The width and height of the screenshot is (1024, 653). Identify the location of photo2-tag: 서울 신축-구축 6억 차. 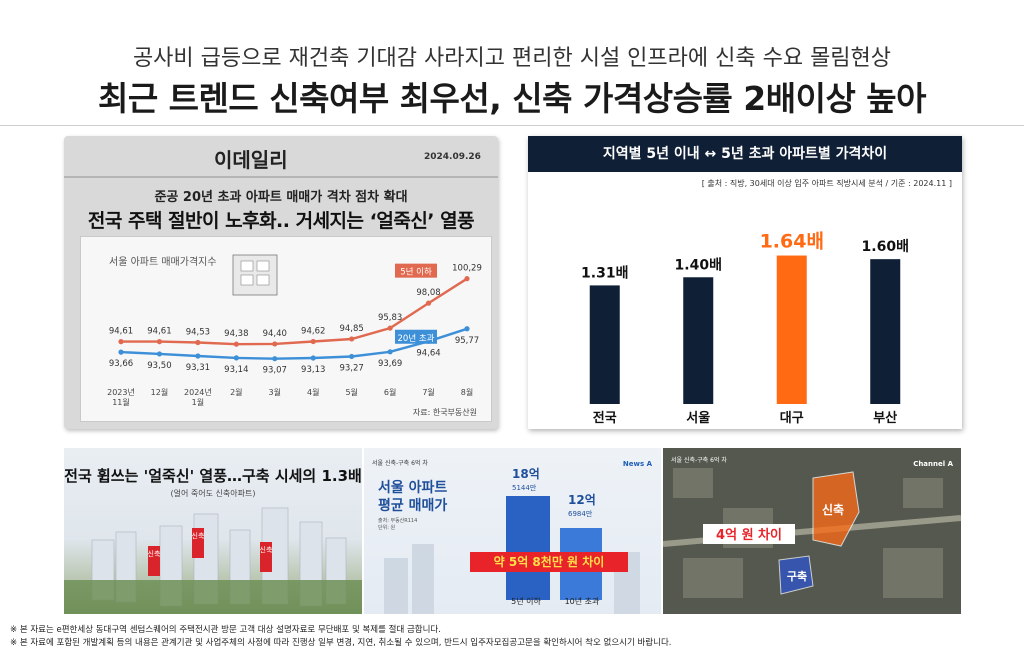
(400, 463).